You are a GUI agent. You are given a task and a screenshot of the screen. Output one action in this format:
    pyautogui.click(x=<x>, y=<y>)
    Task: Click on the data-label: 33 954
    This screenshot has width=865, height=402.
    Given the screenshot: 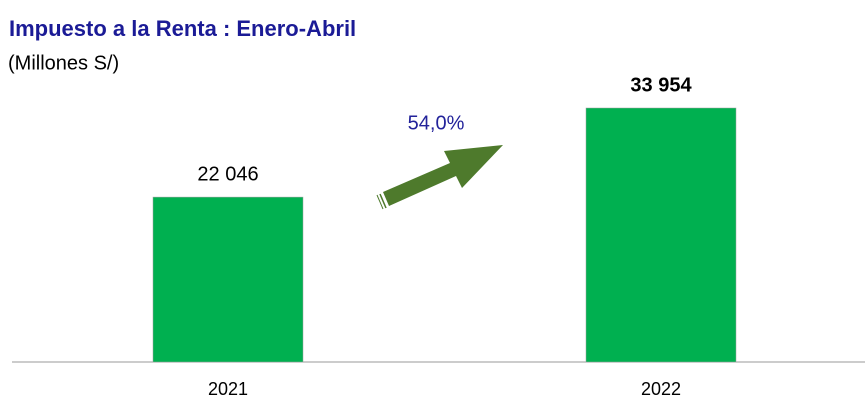 What is the action you would take?
    pyautogui.click(x=661, y=85)
    